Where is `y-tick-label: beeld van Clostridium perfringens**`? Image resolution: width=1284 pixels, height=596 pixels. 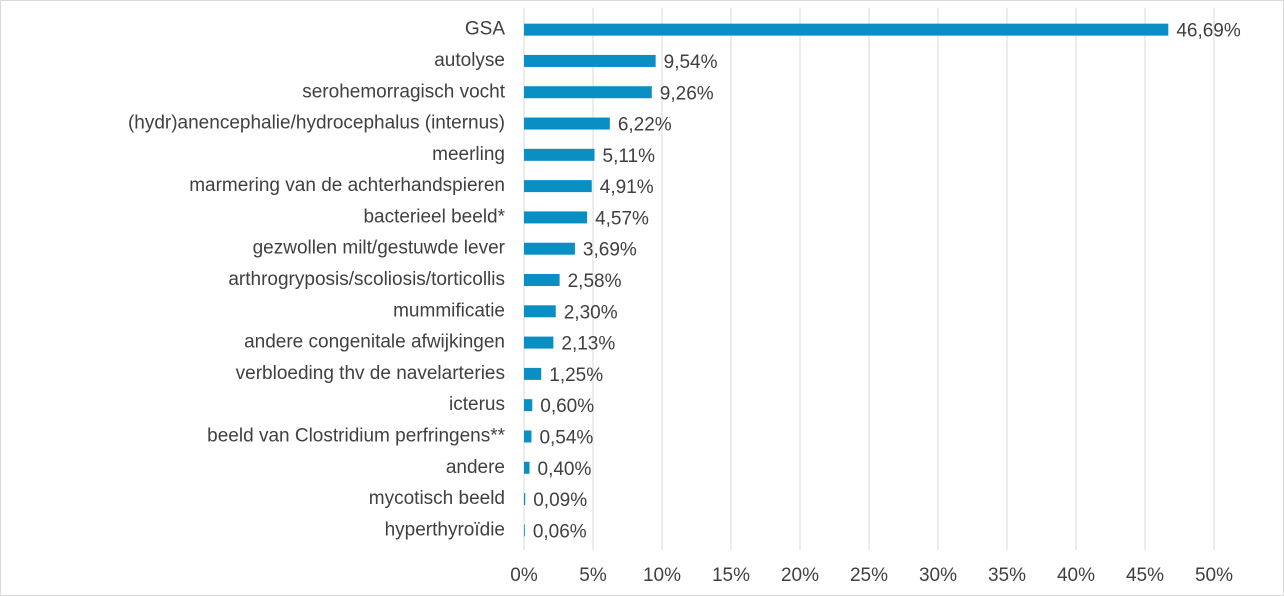
y-tick-label: beeld van Clostridium perfringens** is located at coordinates (356, 435).